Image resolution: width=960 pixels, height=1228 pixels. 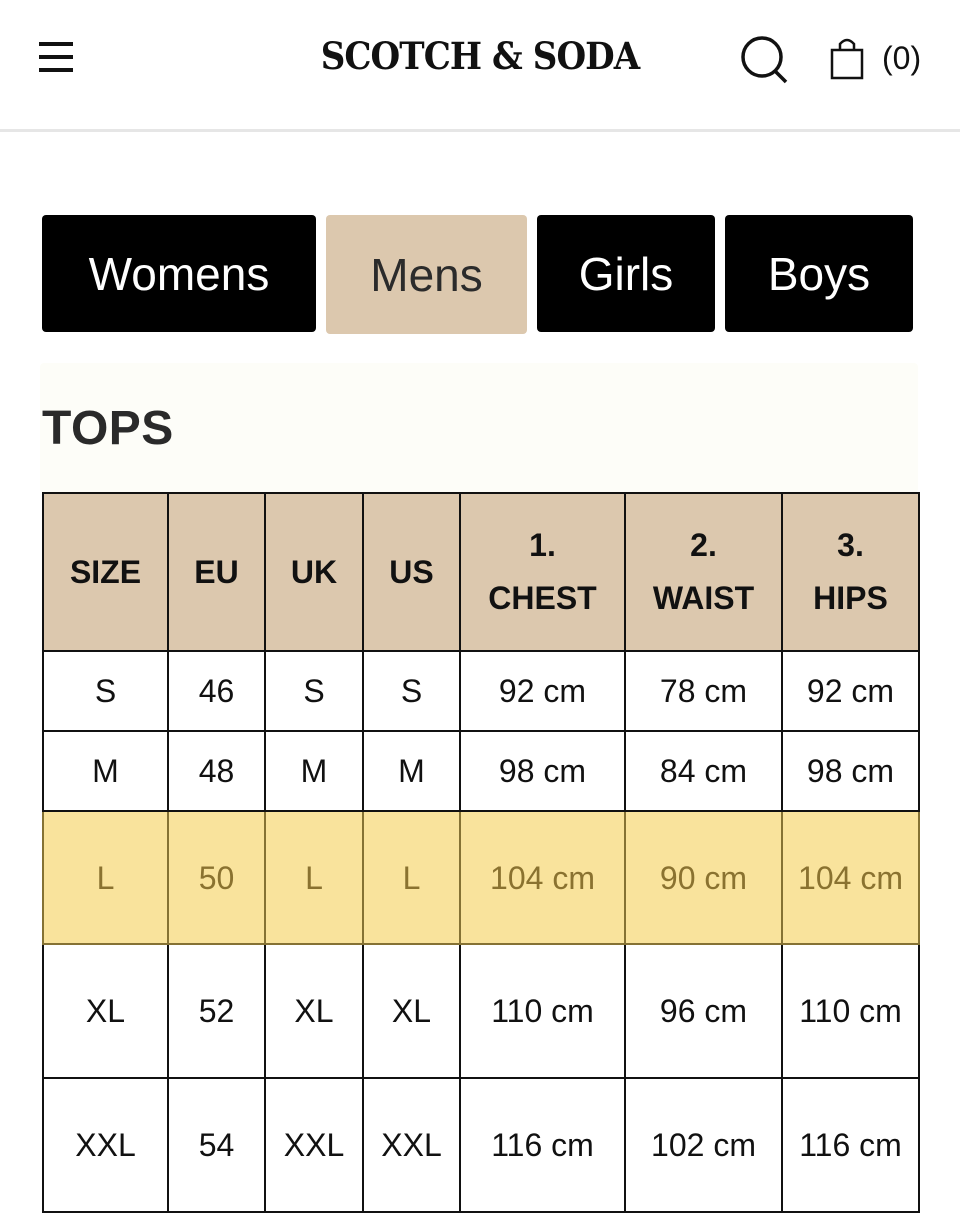 What do you see at coordinates (216, 691) in the screenshot?
I see `cell-eu: 46` at bounding box center [216, 691].